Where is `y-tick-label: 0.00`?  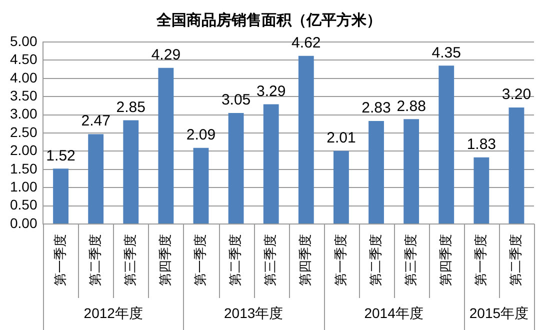
y-tick-label: 0.00 is located at coordinates (24, 222).